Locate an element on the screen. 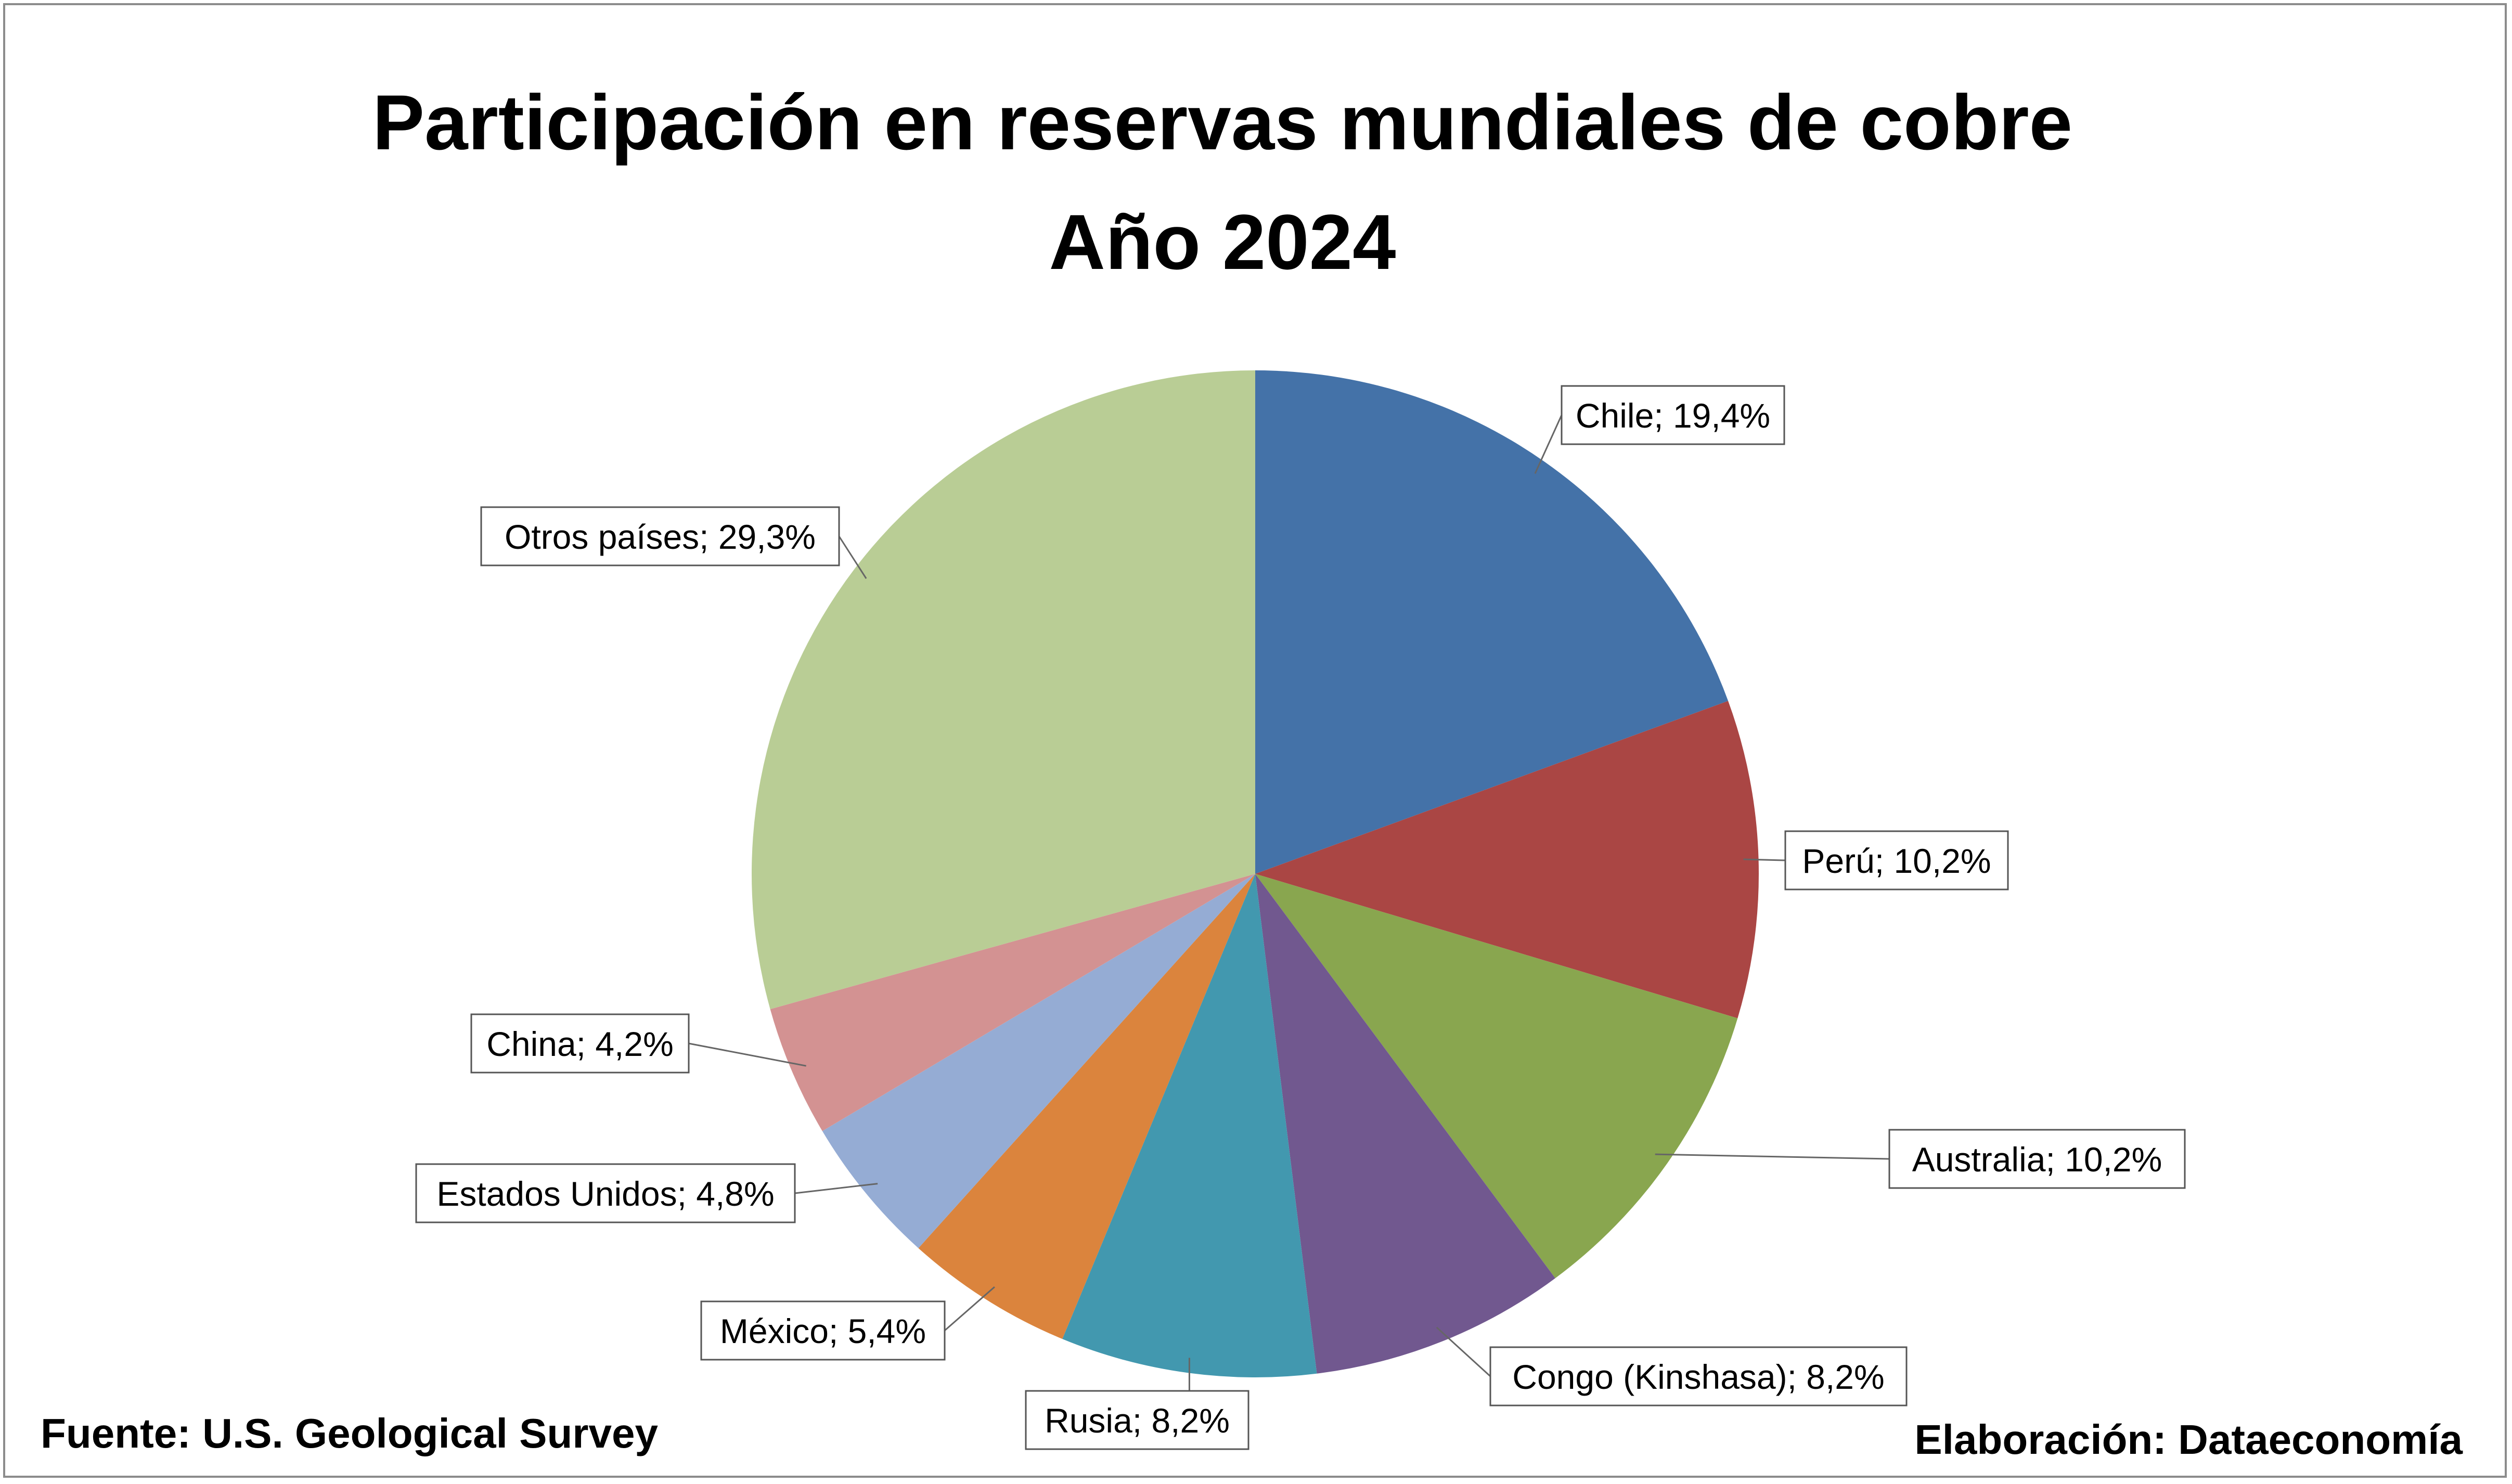 The image size is (2512, 1484). data-label-box-china is located at coordinates (580, 1043).